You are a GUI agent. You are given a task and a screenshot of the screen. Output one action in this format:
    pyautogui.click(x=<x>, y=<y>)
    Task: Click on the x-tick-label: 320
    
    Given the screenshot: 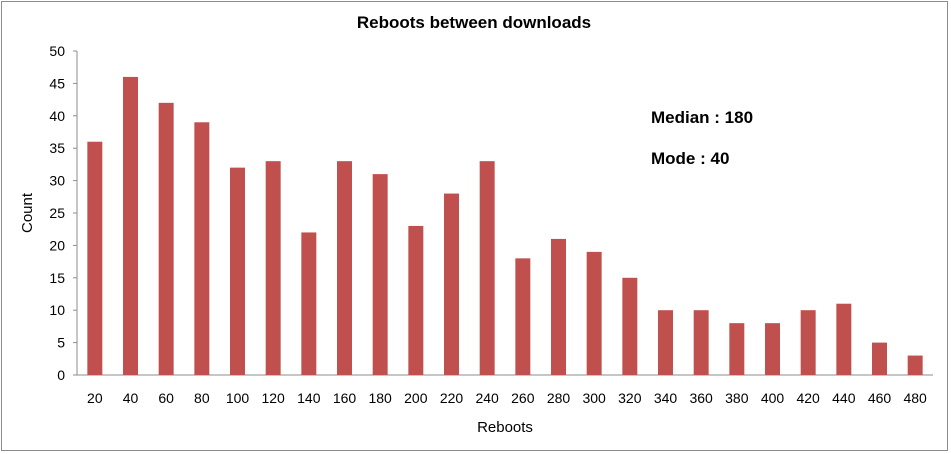 What is the action you would take?
    pyautogui.click(x=630, y=398)
    